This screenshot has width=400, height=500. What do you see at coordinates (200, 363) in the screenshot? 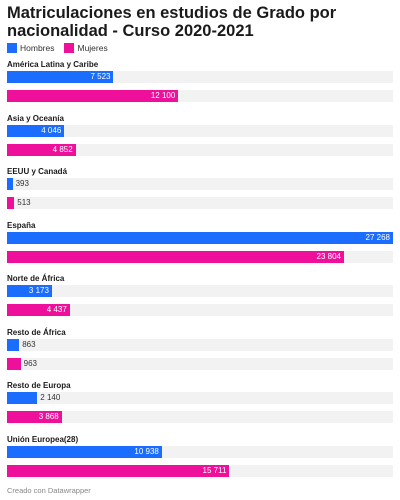
I see `bar-track-mujeres-resto-de-africa: 963` at bounding box center [200, 363].